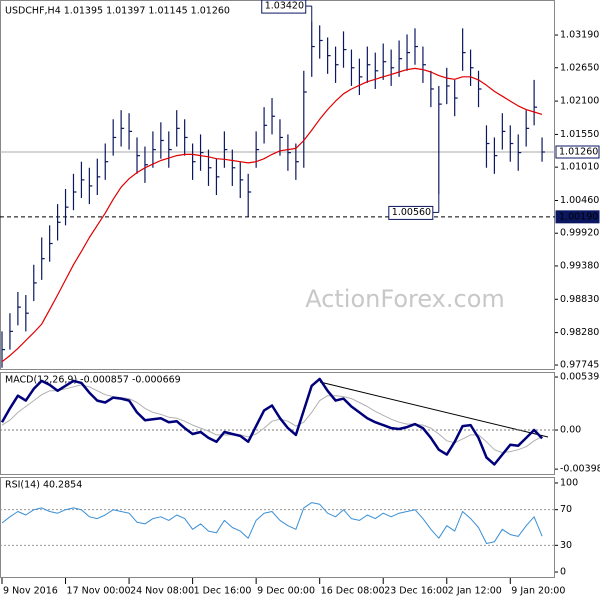  What do you see at coordinates (434, 409) in the screenshot?
I see `trend-line` at bounding box center [434, 409].